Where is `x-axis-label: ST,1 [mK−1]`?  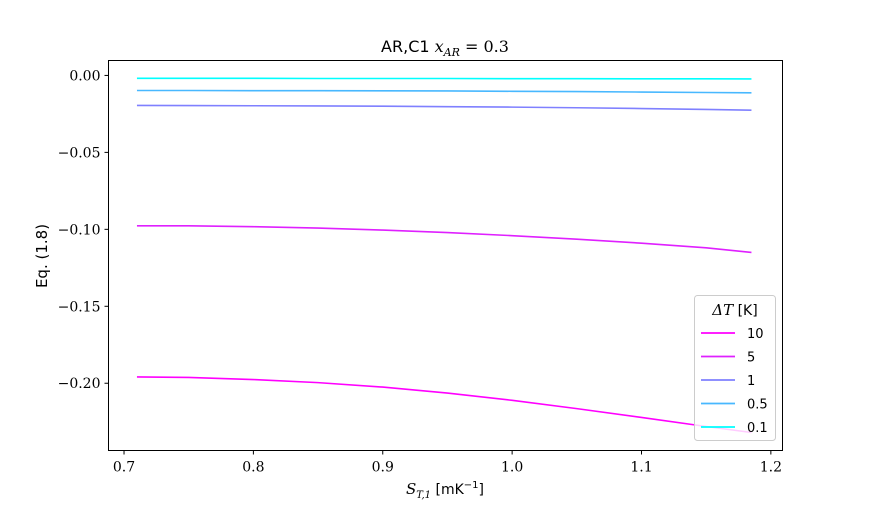 x-axis-label: ST,1 [mK−1] is located at coordinates (445, 490).